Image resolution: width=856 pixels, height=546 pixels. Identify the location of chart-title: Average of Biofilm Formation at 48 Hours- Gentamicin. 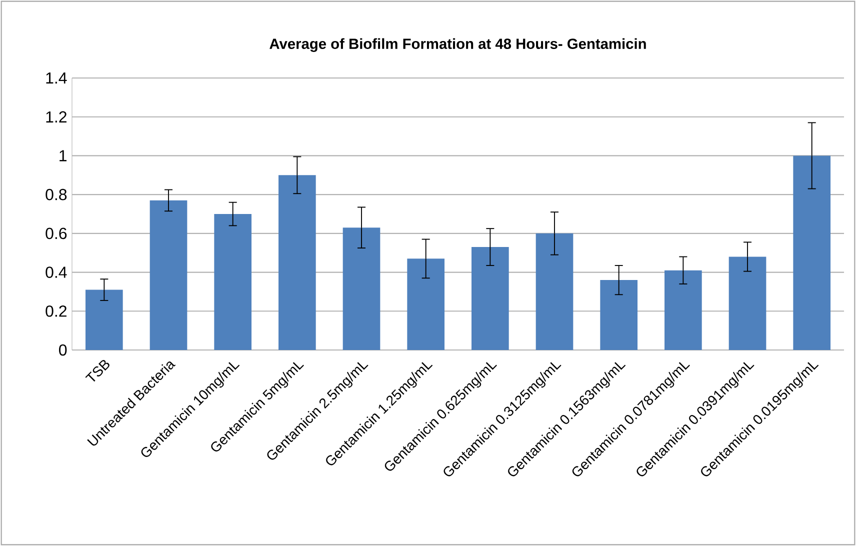
(458, 45).